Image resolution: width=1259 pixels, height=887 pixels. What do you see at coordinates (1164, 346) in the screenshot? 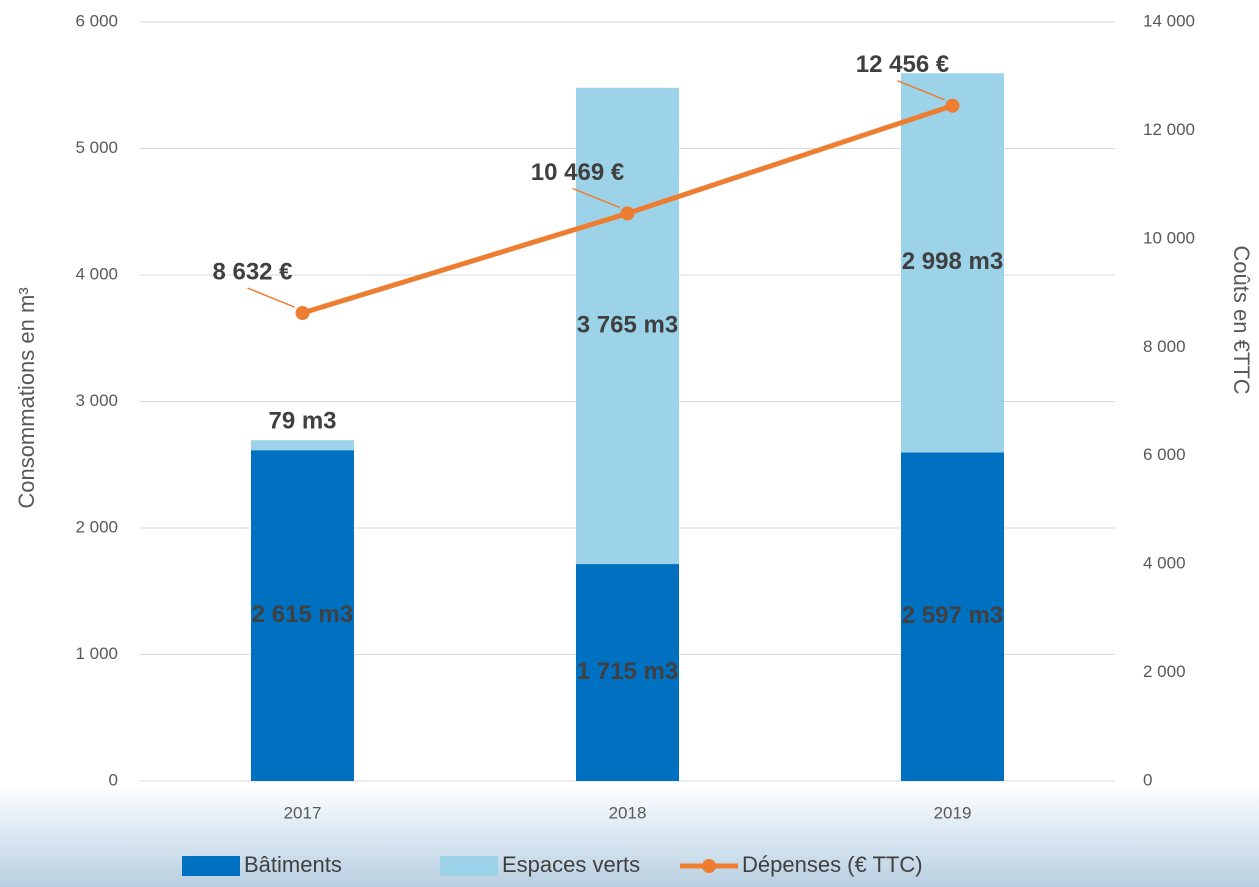
I see `y2-tick-label: 8 000` at bounding box center [1164, 346].